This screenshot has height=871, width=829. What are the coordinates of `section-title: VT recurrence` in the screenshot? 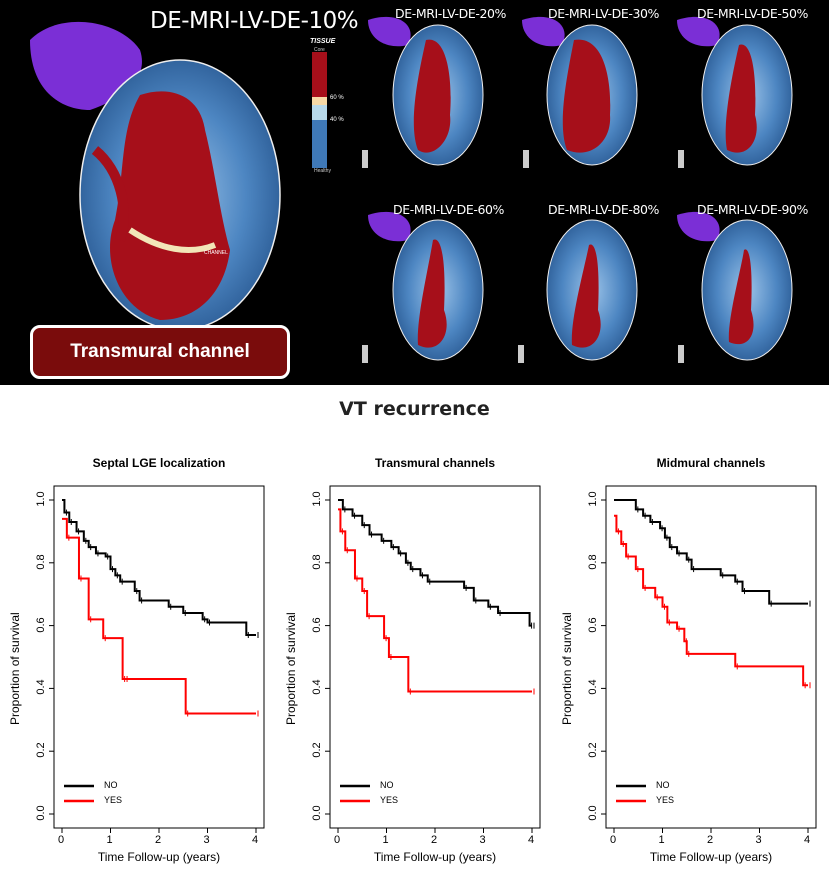 It's located at (414, 409).